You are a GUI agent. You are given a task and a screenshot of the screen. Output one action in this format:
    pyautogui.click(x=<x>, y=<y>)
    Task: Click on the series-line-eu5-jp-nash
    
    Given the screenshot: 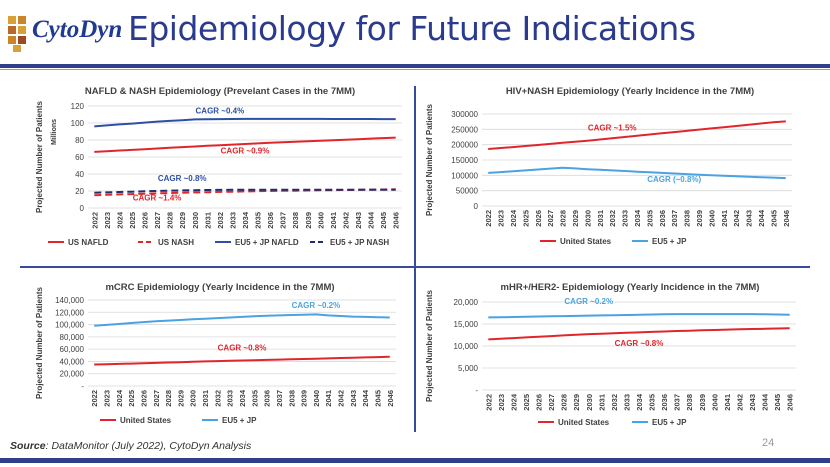 What is the action you would take?
    pyautogui.click(x=245, y=191)
    